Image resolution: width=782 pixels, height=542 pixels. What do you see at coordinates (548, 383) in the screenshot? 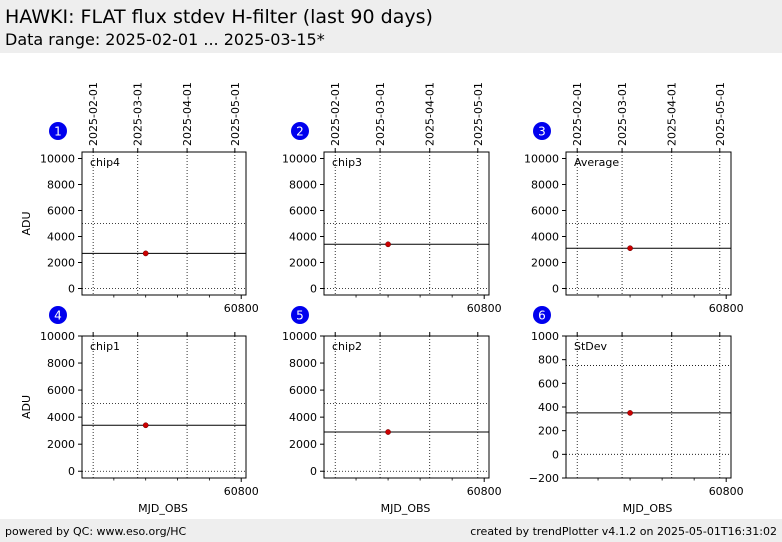
I see `y-tick-label: 600` at bounding box center [548, 383].